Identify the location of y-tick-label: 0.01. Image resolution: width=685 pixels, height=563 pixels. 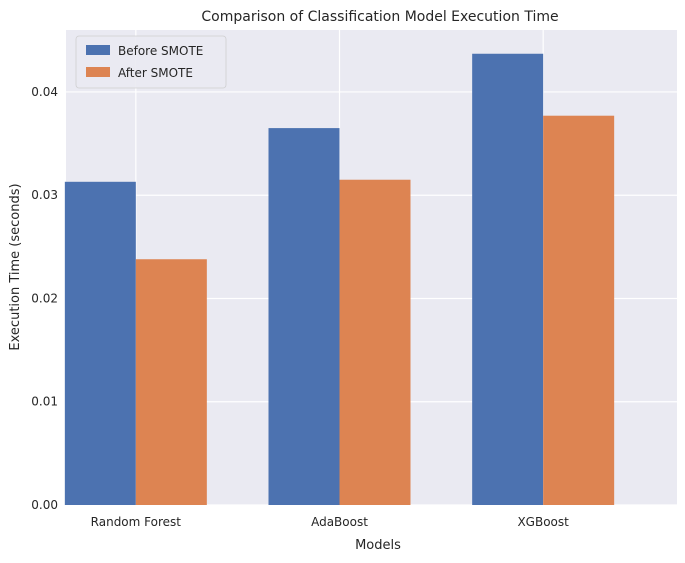
(44, 402).